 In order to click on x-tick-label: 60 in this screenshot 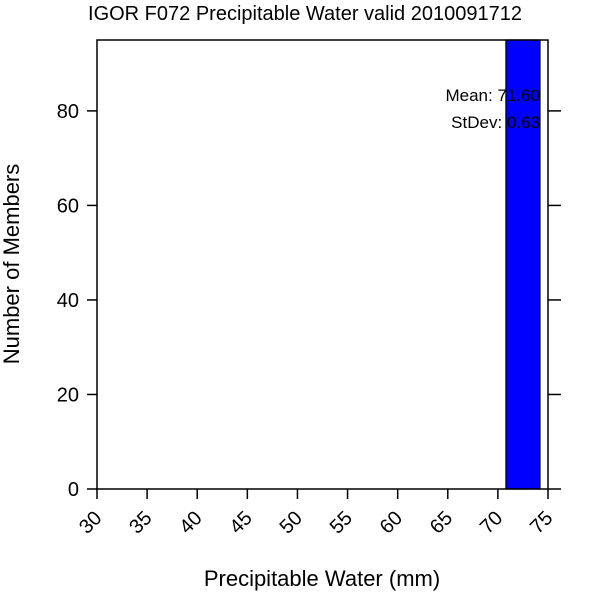, I will do `click(391, 522)`.